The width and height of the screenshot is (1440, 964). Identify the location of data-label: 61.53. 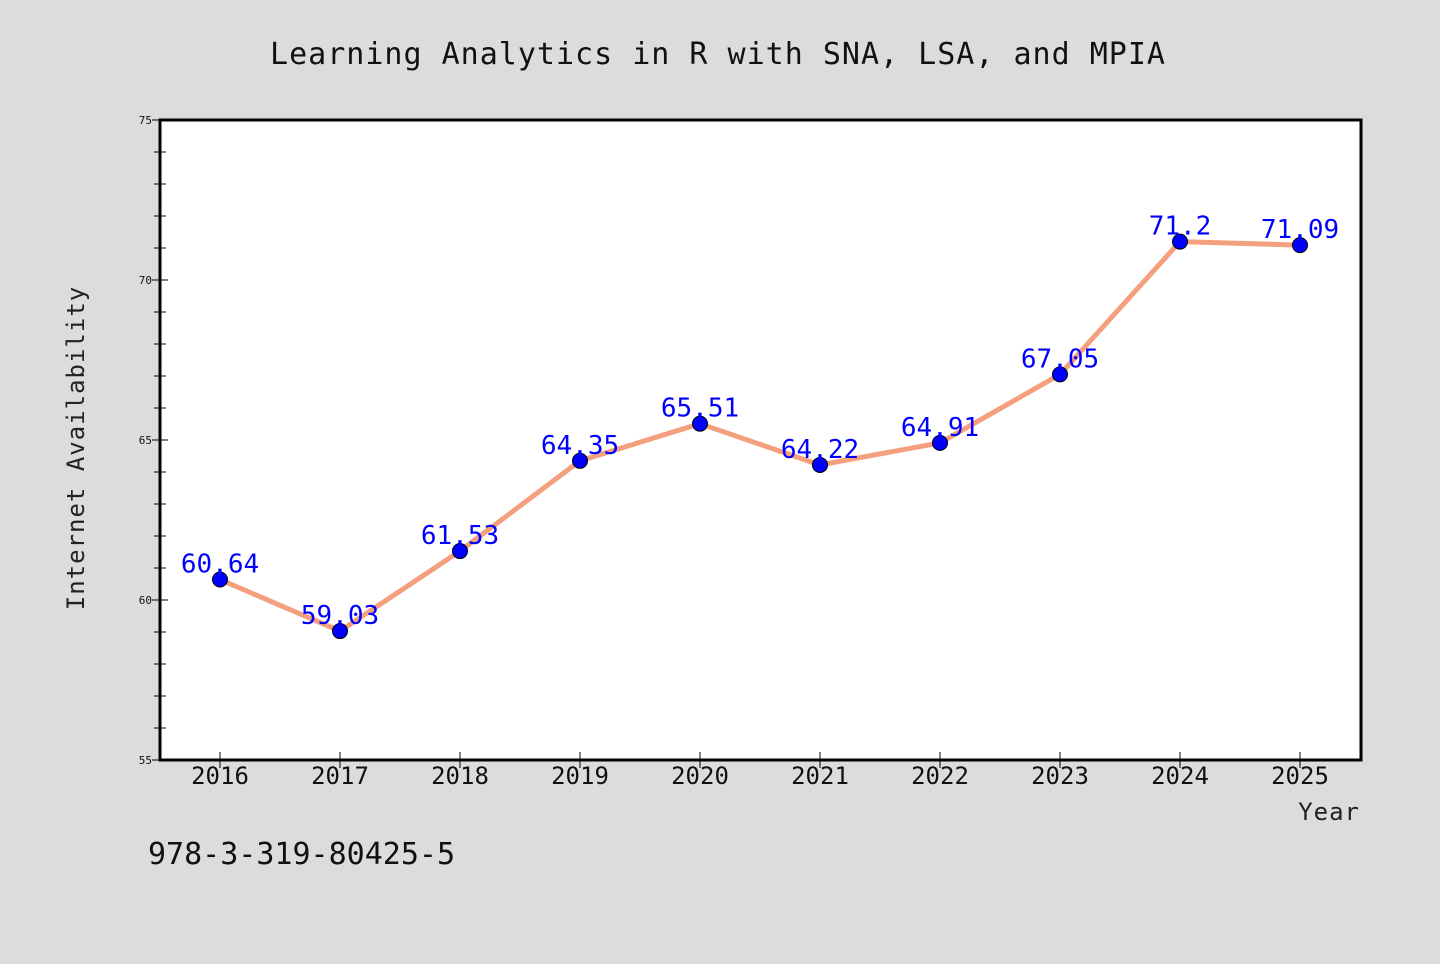
(460, 536).